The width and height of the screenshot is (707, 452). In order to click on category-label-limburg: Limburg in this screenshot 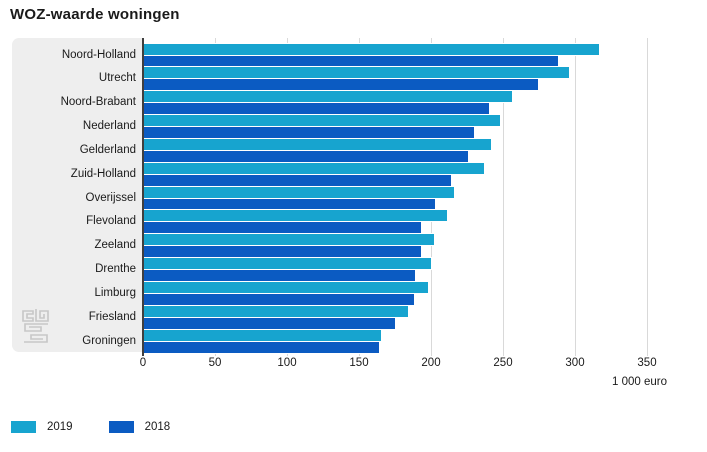, I will do `click(115, 293)`.